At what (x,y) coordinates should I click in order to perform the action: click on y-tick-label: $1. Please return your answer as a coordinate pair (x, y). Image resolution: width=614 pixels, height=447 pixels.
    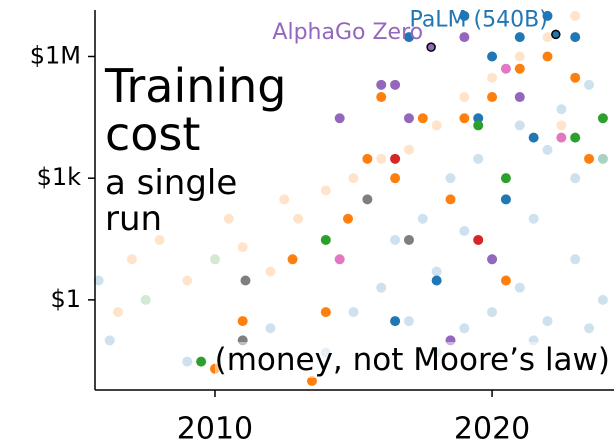
    Looking at the image, I should click on (65, 299).